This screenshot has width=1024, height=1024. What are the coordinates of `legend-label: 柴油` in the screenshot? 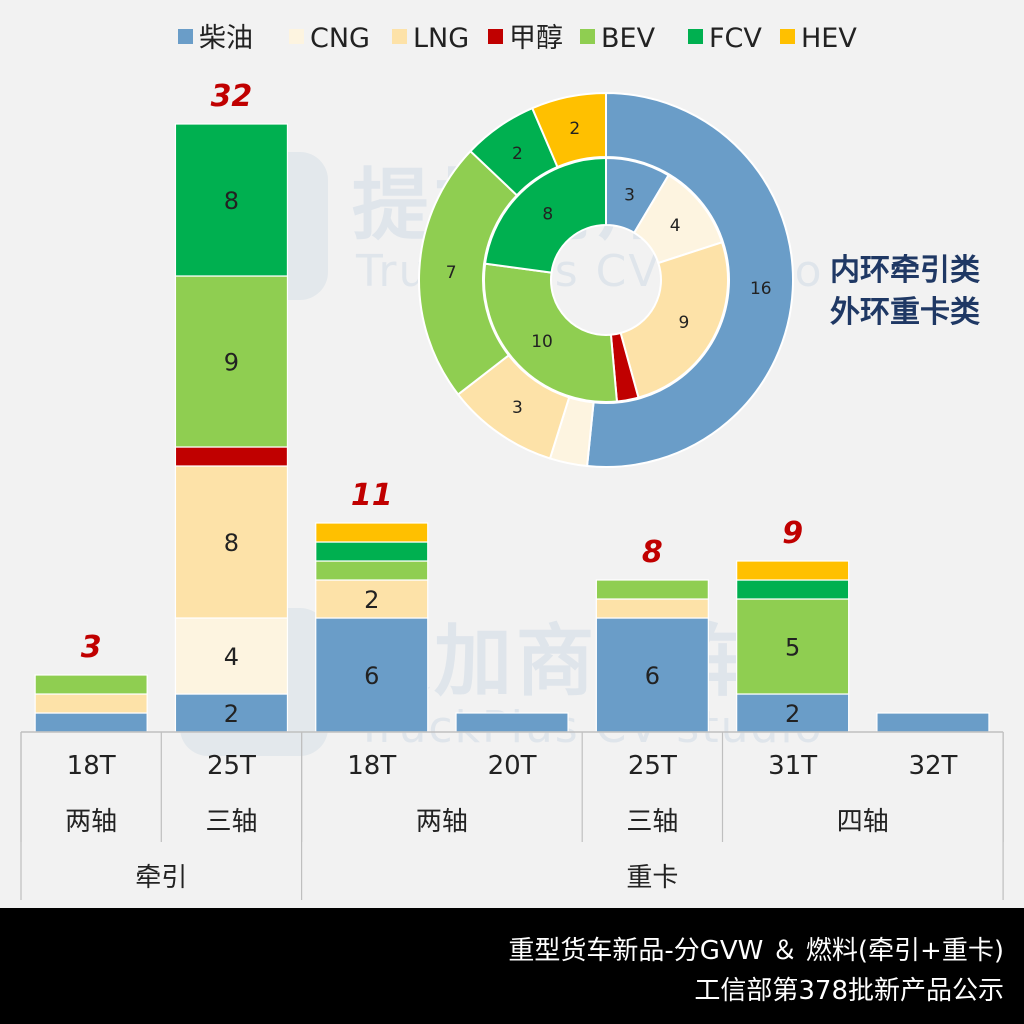 It's located at (226, 38).